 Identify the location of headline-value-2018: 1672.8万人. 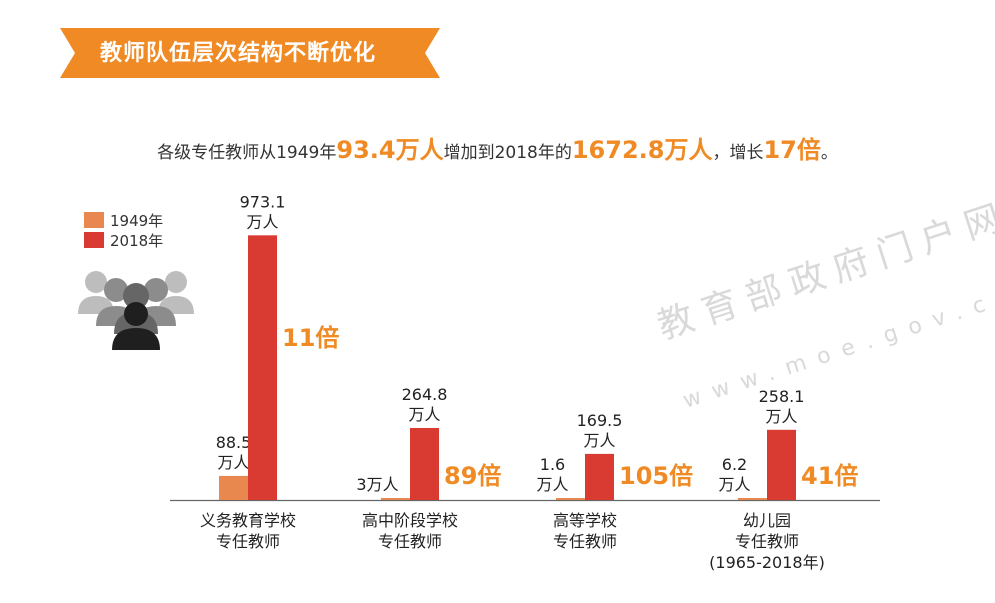
(642, 150).